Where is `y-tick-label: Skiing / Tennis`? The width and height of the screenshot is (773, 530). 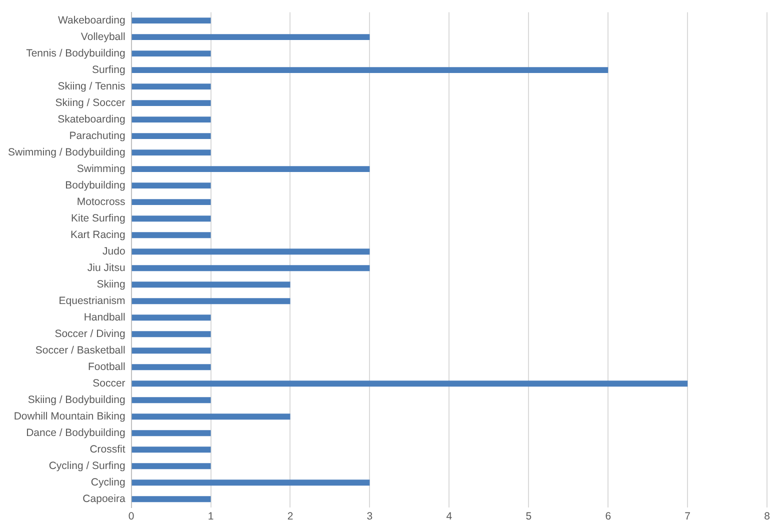 y-tick-label: Skiing / Tennis is located at coordinates (92, 86).